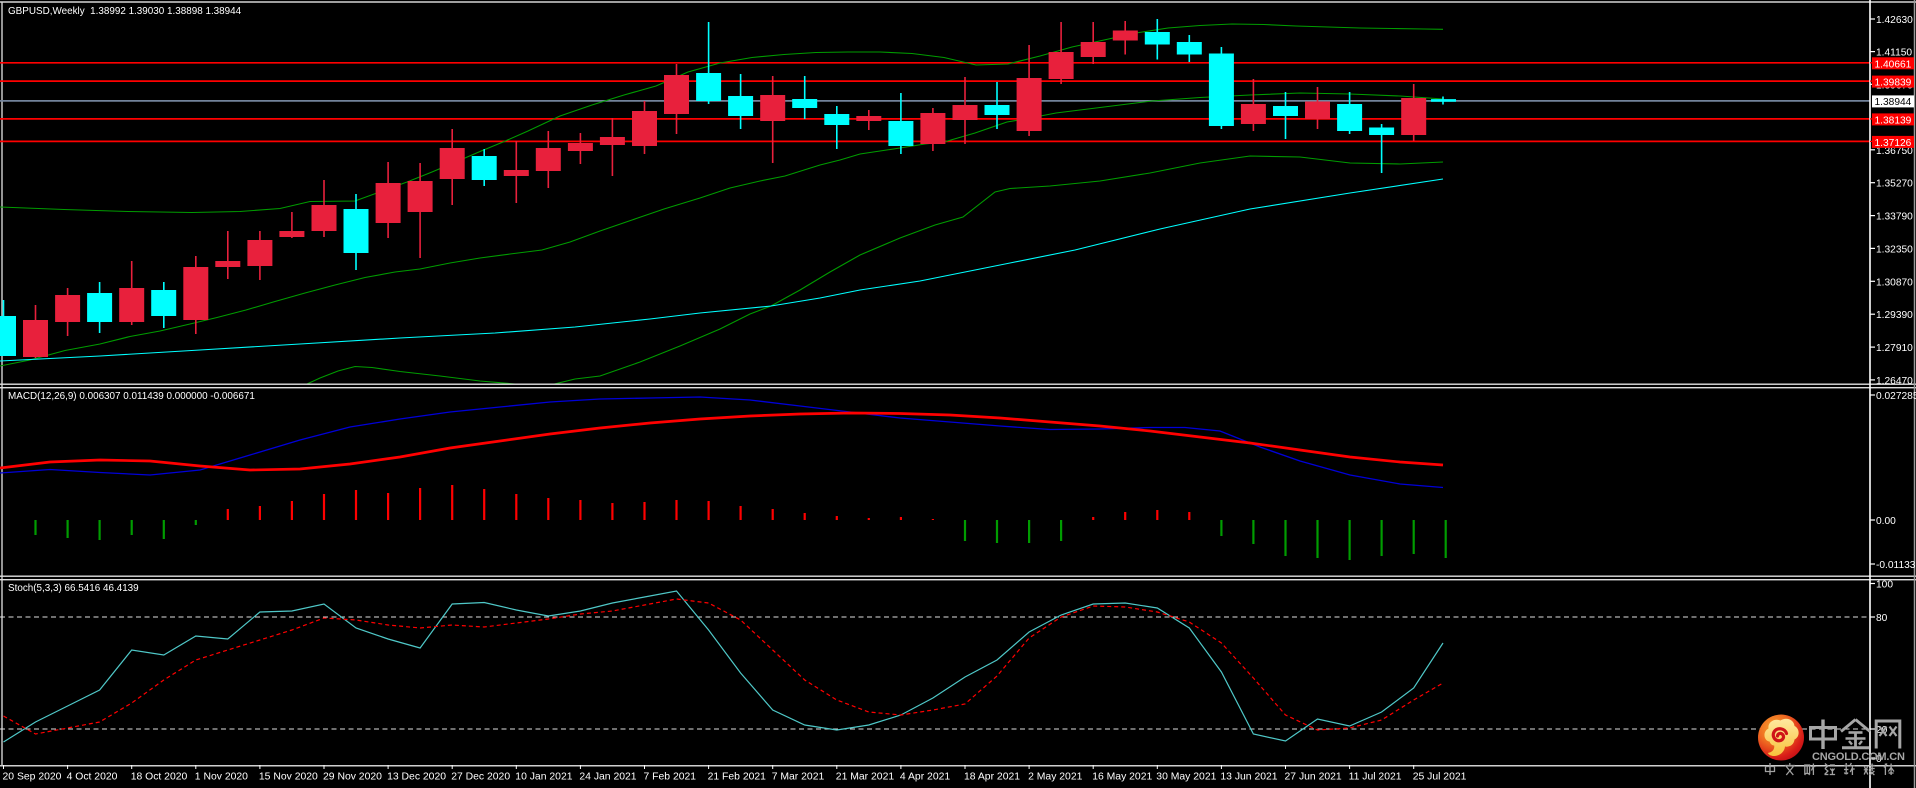  I want to click on svg-text: 1.38944, so click(1893, 102).